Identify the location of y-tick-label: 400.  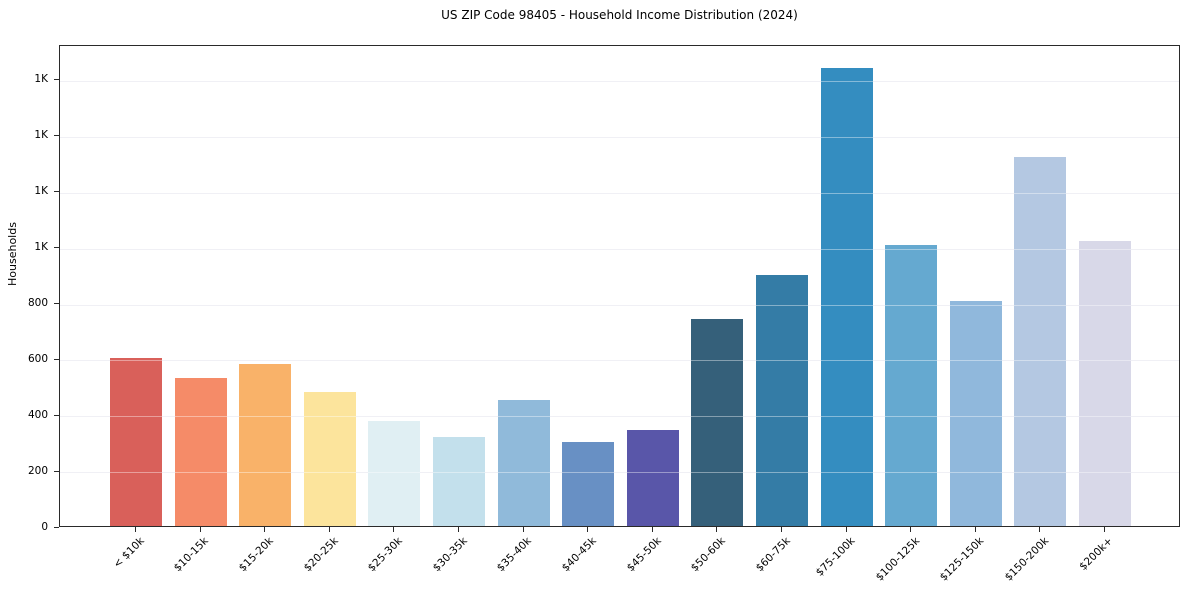
(37, 414).